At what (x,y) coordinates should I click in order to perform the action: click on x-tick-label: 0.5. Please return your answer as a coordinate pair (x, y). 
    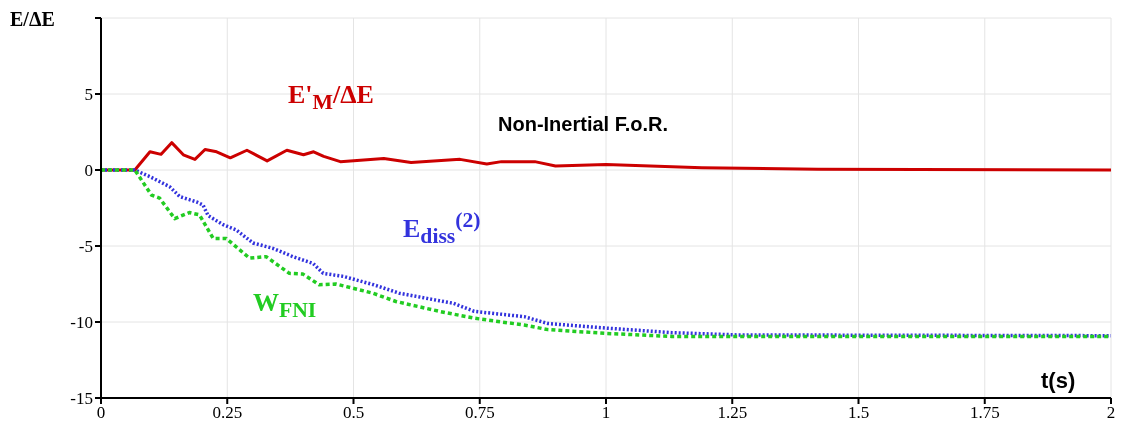
    Looking at the image, I should click on (353, 413).